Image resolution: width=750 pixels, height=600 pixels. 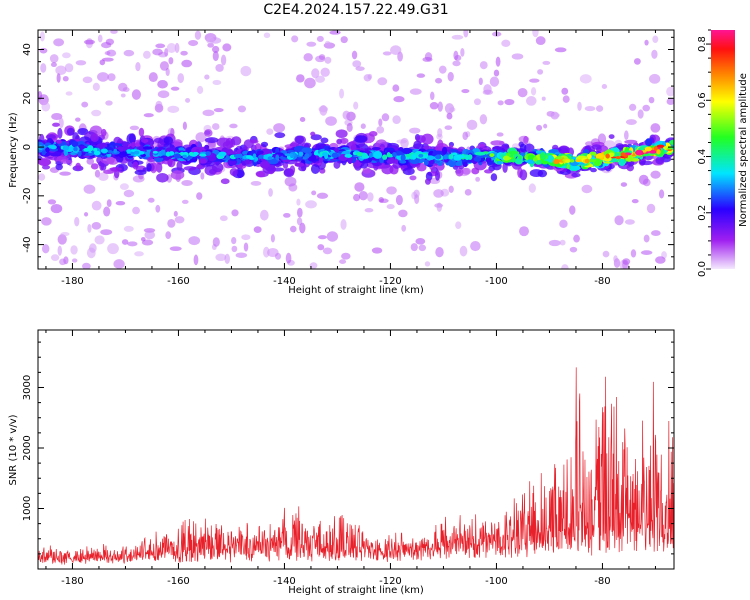 I want to click on spectrogram-y-tick-label: 40, so click(x=27, y=49).